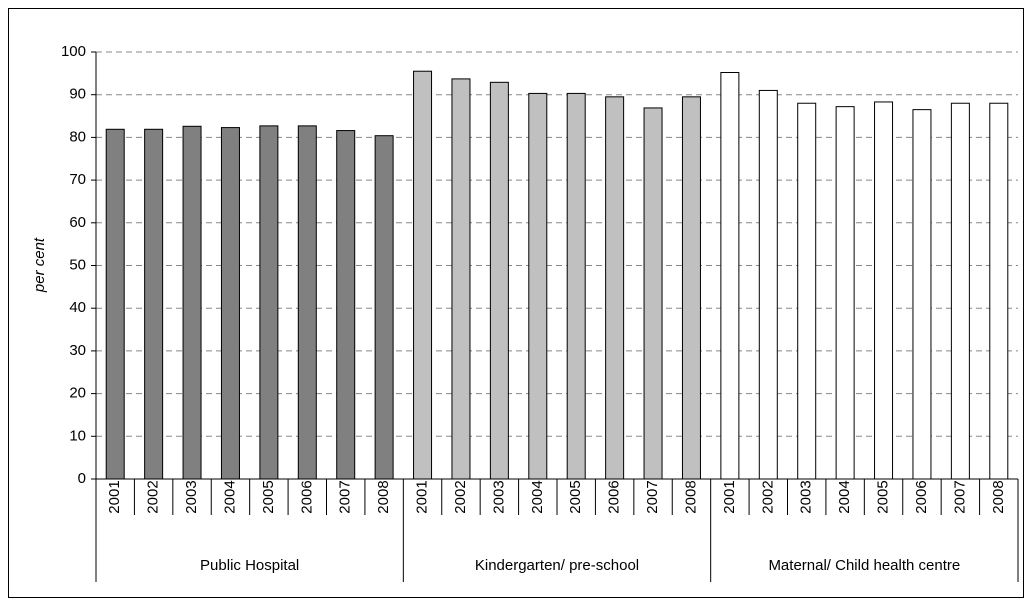 The height and width of the screenshot is (608, 1032). I want to click on y-tick-label: 70, so click(77, 179).